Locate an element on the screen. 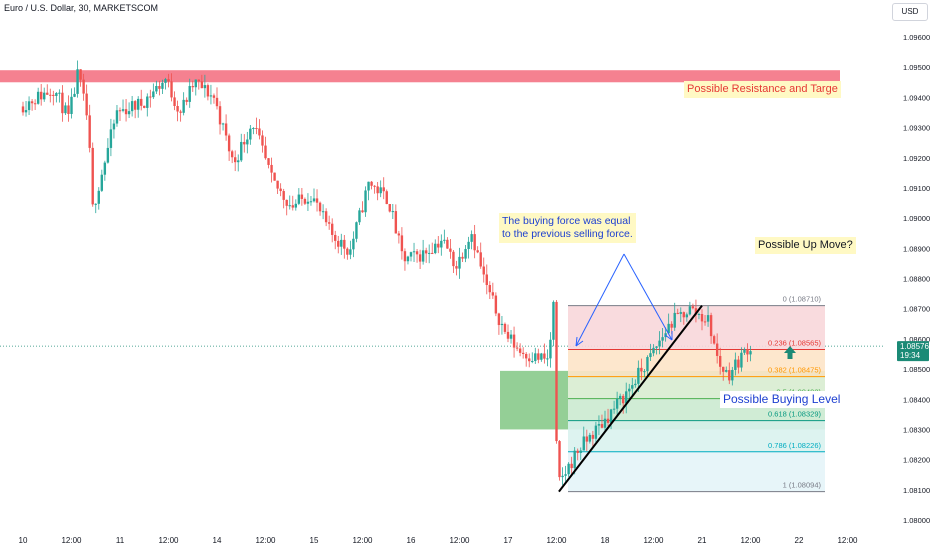 This screenshot has width=932, height=550. y-tick-label: 1.08500 is located at coordinates (916, 369).